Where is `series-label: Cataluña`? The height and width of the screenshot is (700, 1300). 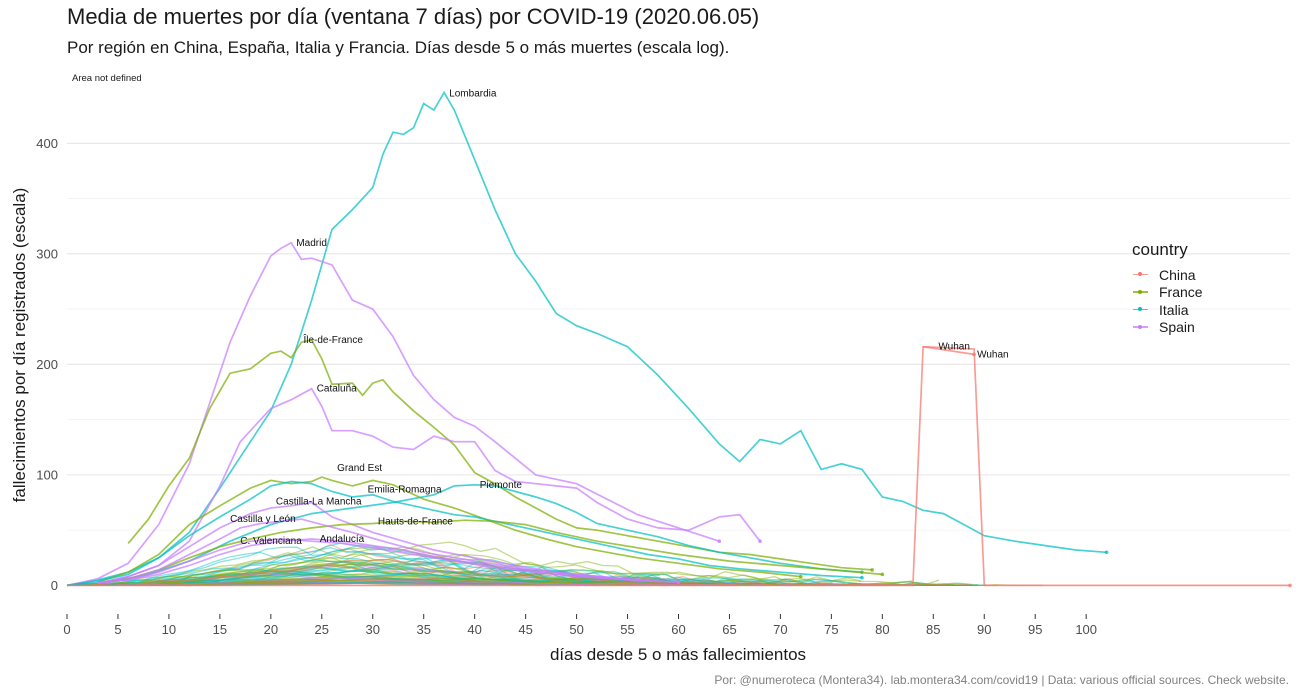
series-label: Cataluña is located at coordinates (337, 389).